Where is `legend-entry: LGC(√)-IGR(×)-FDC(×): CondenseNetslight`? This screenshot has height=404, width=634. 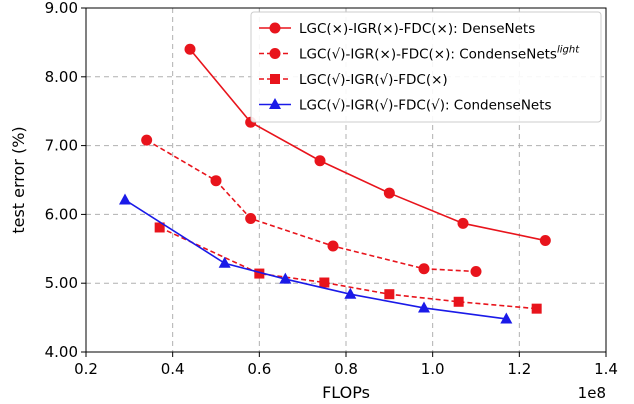
legend-entry: LGC(√)-IGR(×)-FDC(×): CondenseNetslight is located at coordinates (419, 54).